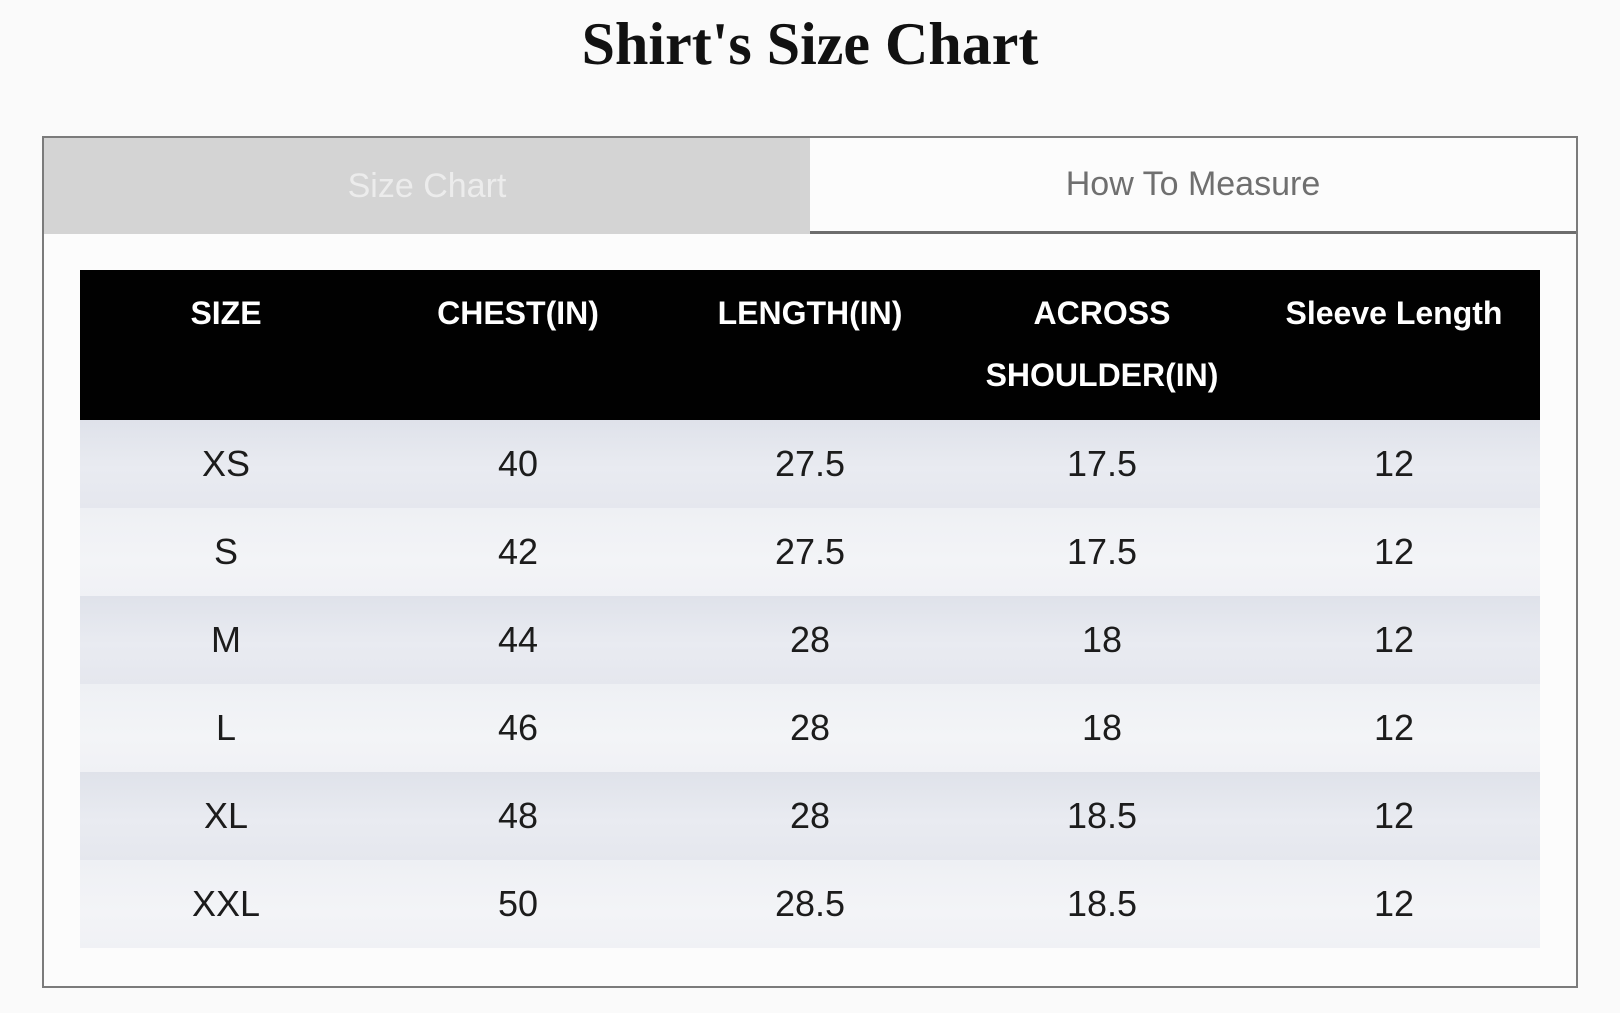 The width and height of the screenshot is (1620, 1013). Describe the element at coordinates (226, 903) in the screenshot. I see `table-cell: XXL` at that location.